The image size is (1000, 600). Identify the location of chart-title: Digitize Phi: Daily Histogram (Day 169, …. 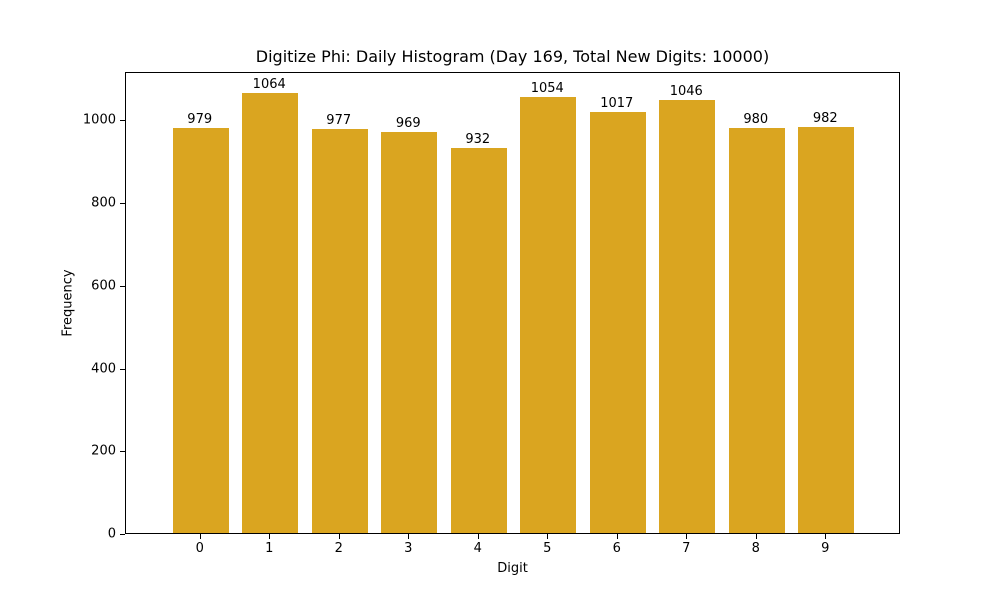
(512, 56).